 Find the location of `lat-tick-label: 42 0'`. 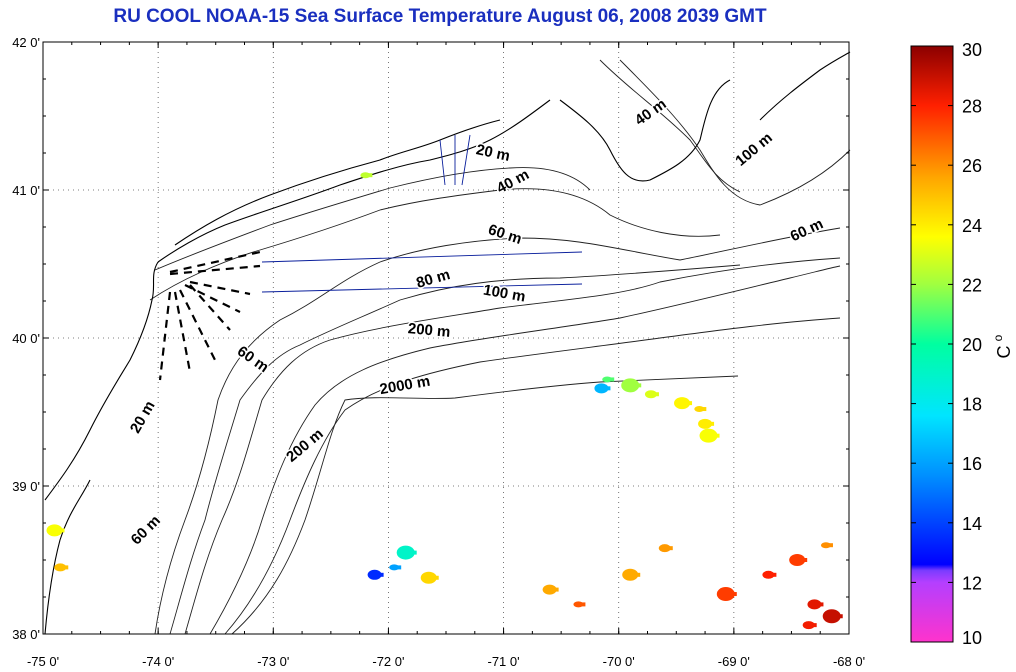

lat-tick-label: 42 0' is located at coordinates (26, 42).